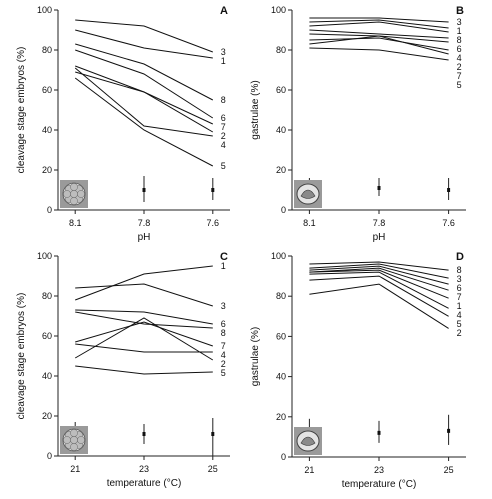 The width and height of the screenshot is (492, 499). Describe the element at coordinates (224, 11) in the screenshot. I see `panel-label: A` at that location.